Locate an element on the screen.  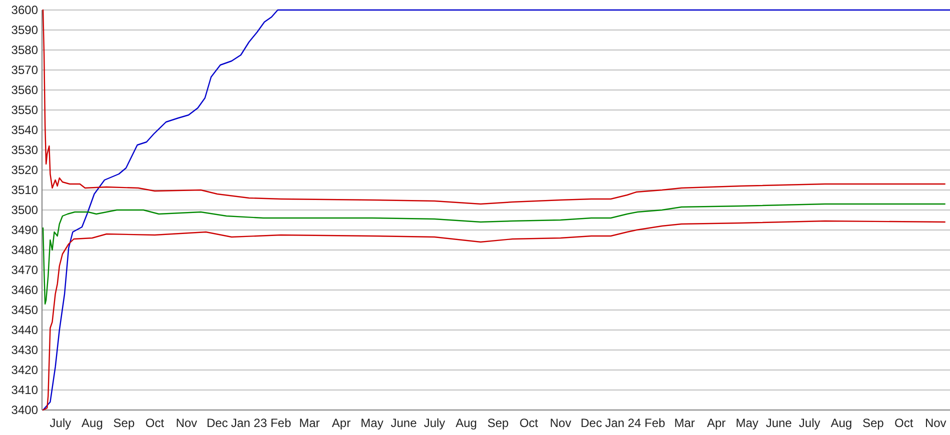
x-tick-label: Jan 24 is located at coordinates (623, 423).